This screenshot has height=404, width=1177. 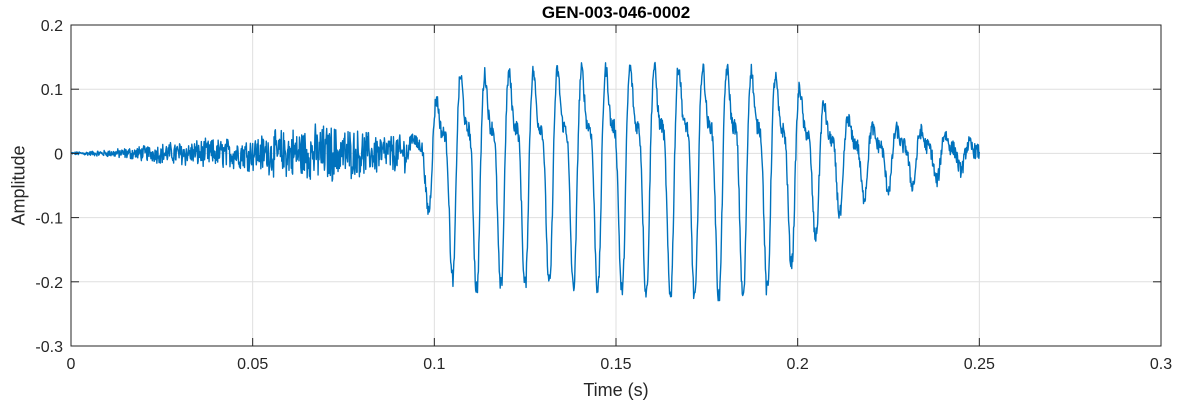 What do you see at coordinates (798, 364) in the screenshot?
I see `x-tick-label: 0.2` at bounding box center [798, 364].